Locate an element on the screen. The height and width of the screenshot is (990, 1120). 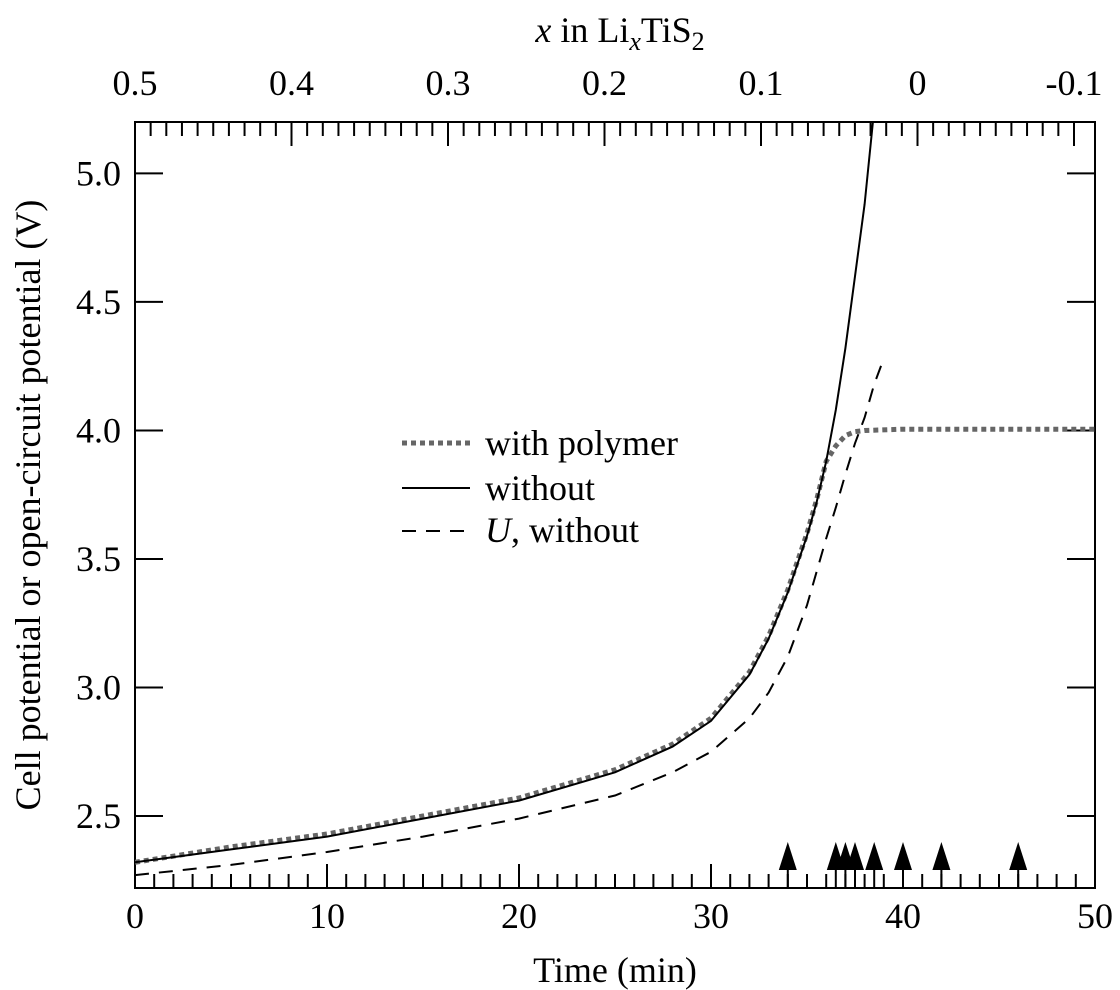
legend-label-u-without: U, without is located at coordinates (562, 530).